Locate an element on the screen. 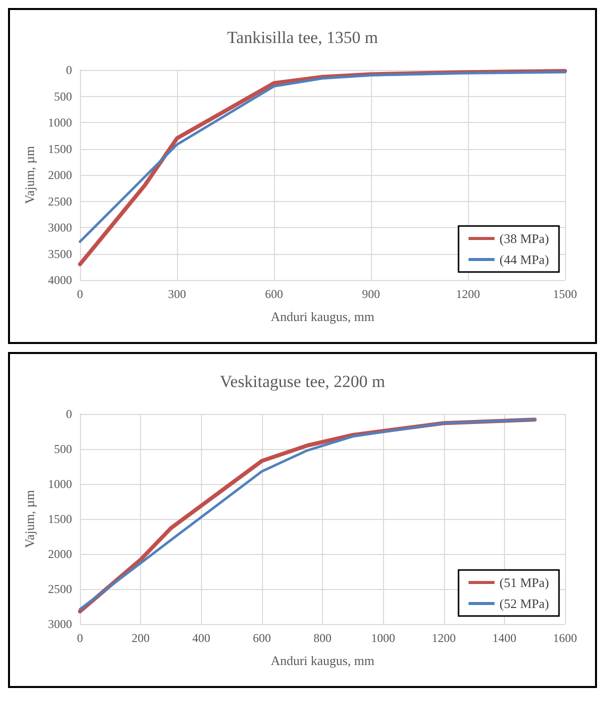  x-tick-label: 1000 is located at coordinates (383, 638).